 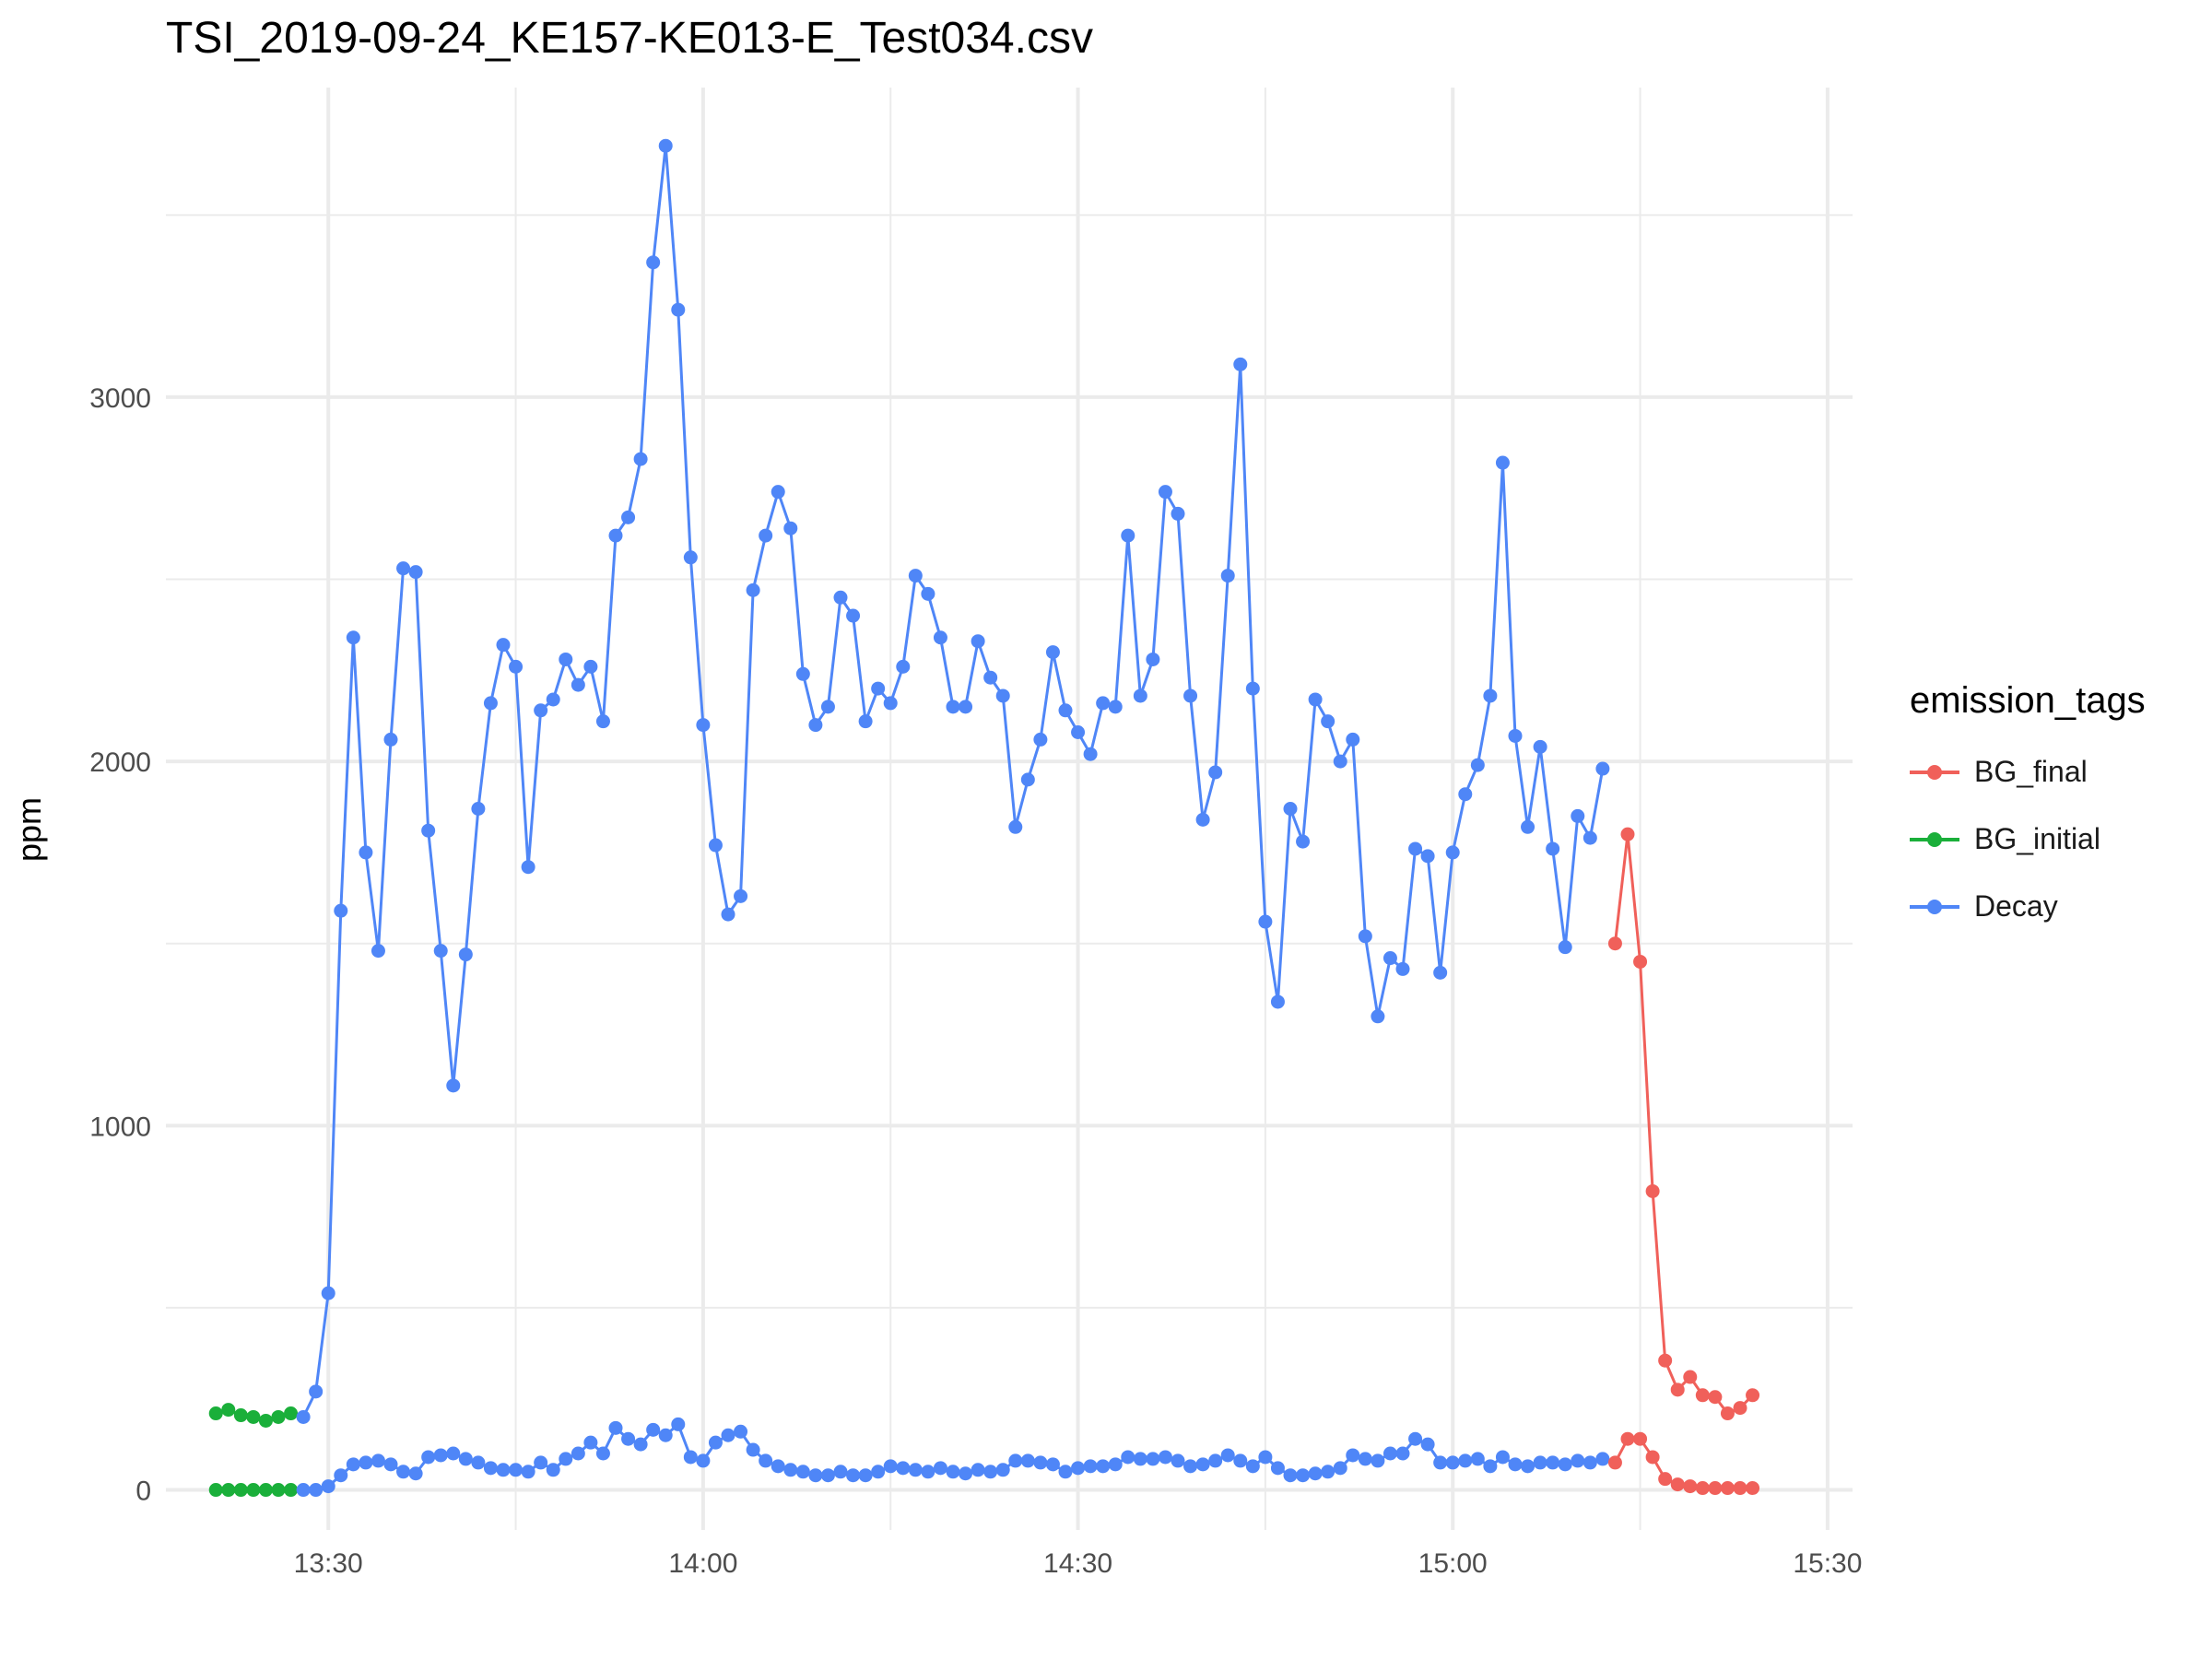 What do you see at coordinates (29, 829) in the screenshot?
I see `y-axis-label: ppm` at bounding box center [29, 829].